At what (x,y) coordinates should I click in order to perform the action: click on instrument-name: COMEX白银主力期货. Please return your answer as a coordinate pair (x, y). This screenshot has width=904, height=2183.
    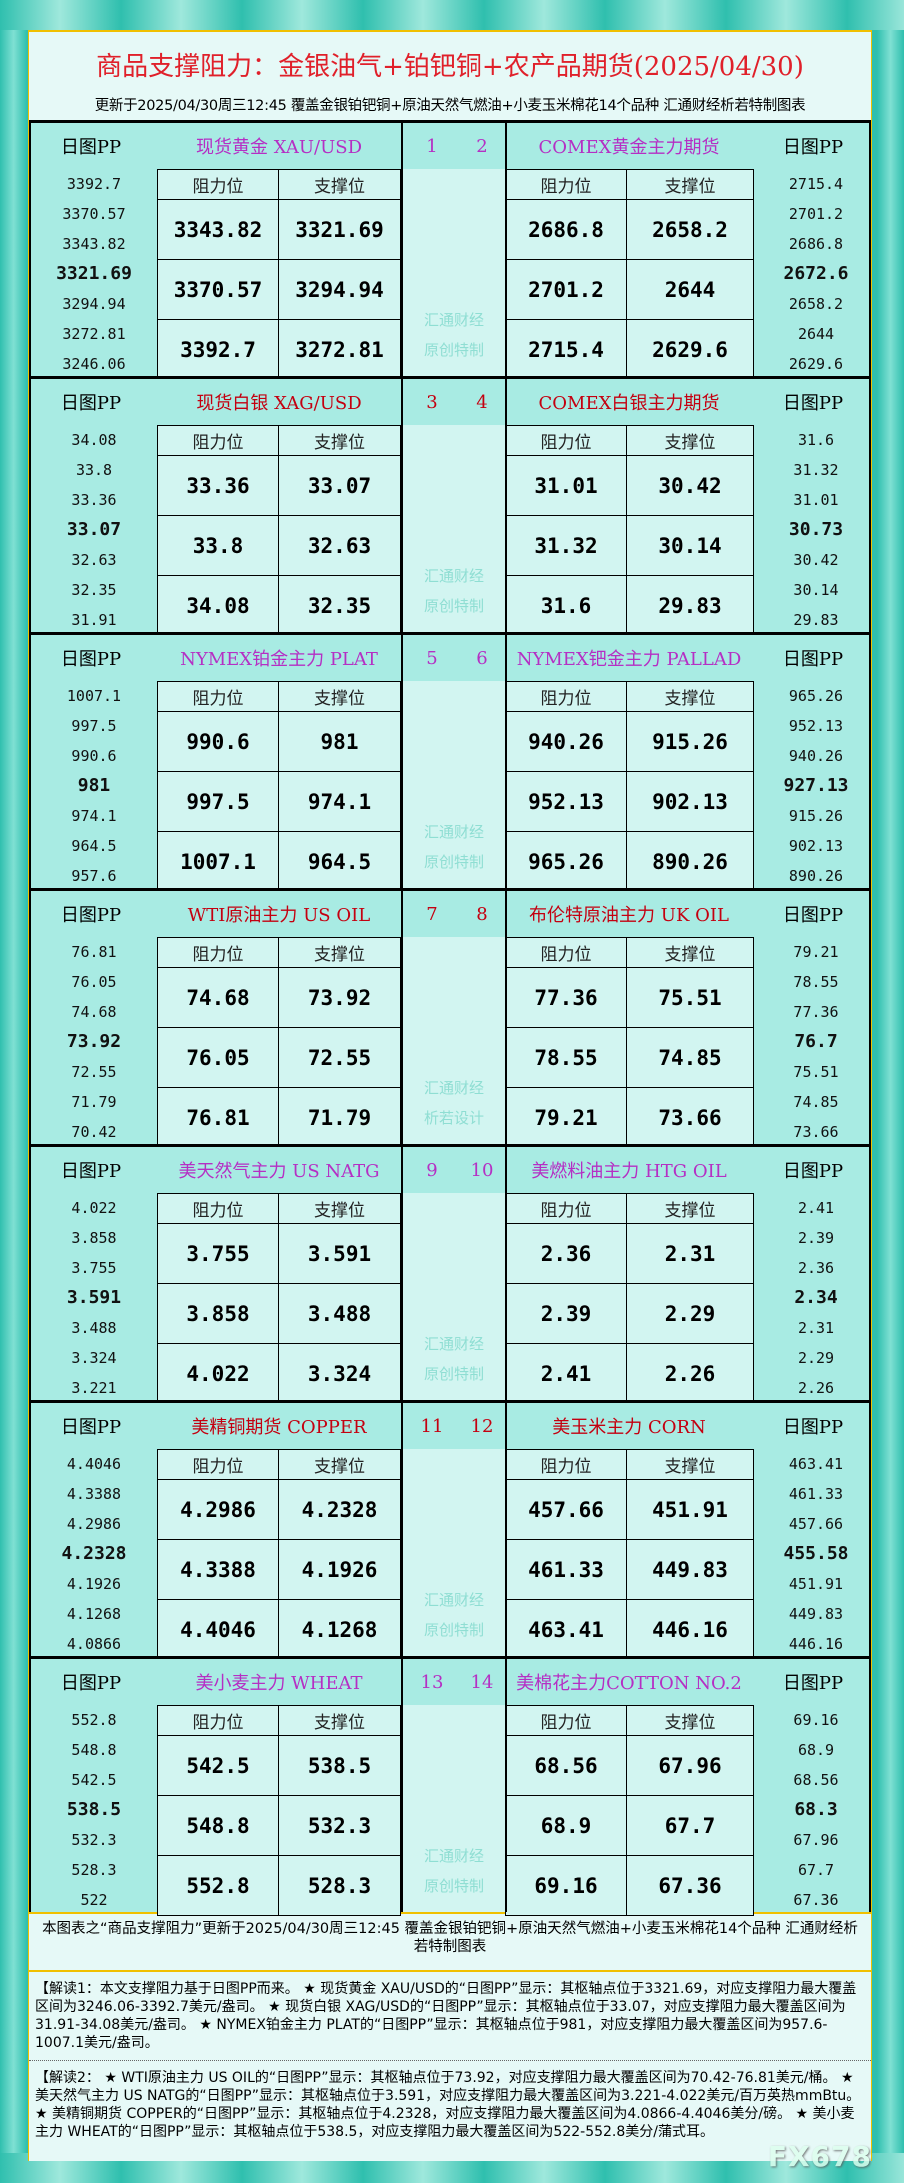
    Looking at the image, I should click on (629, 403).